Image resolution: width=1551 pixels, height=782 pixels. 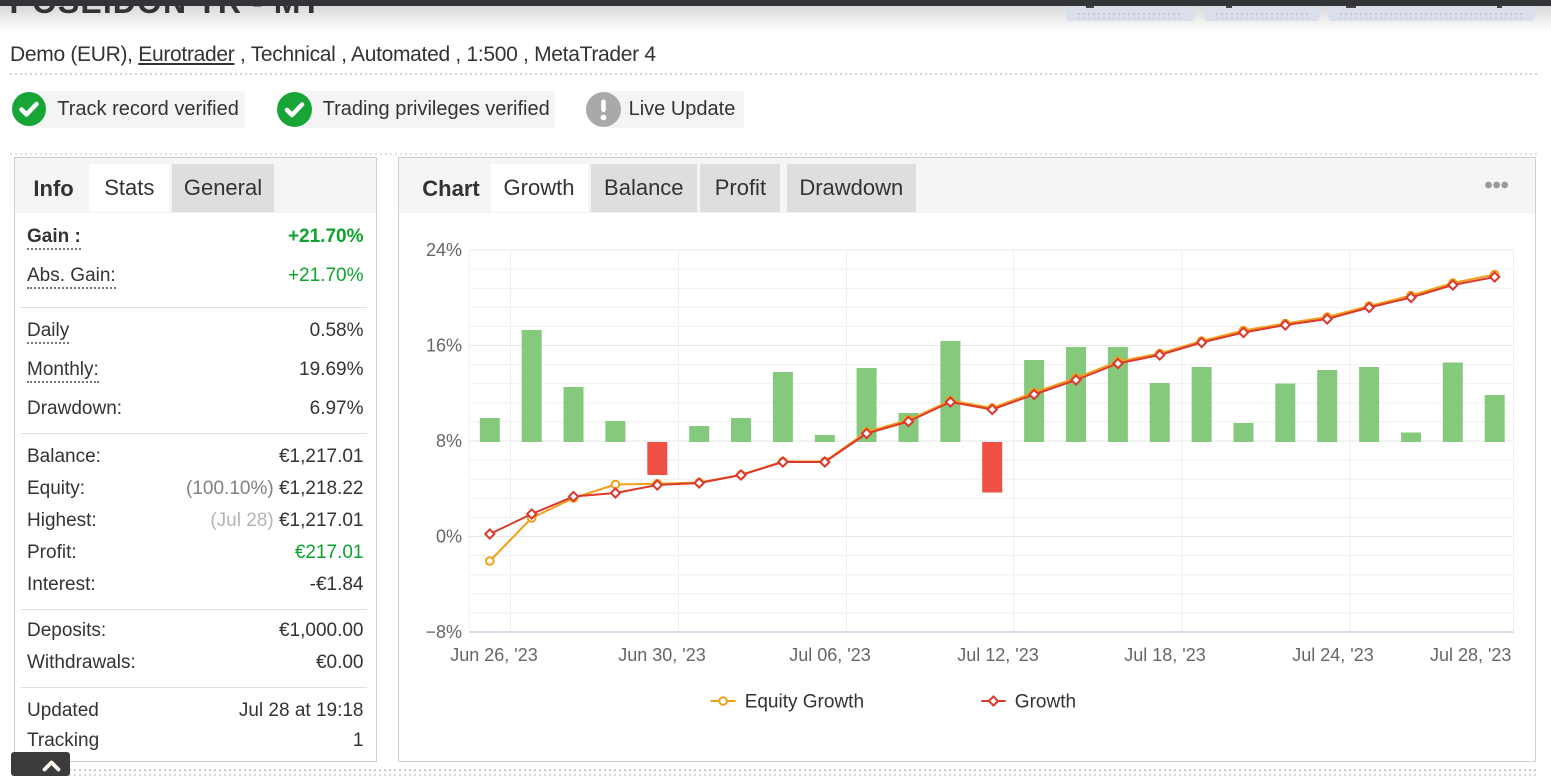 I want to click on svg-text: −8%, so click(x=443, y=632).